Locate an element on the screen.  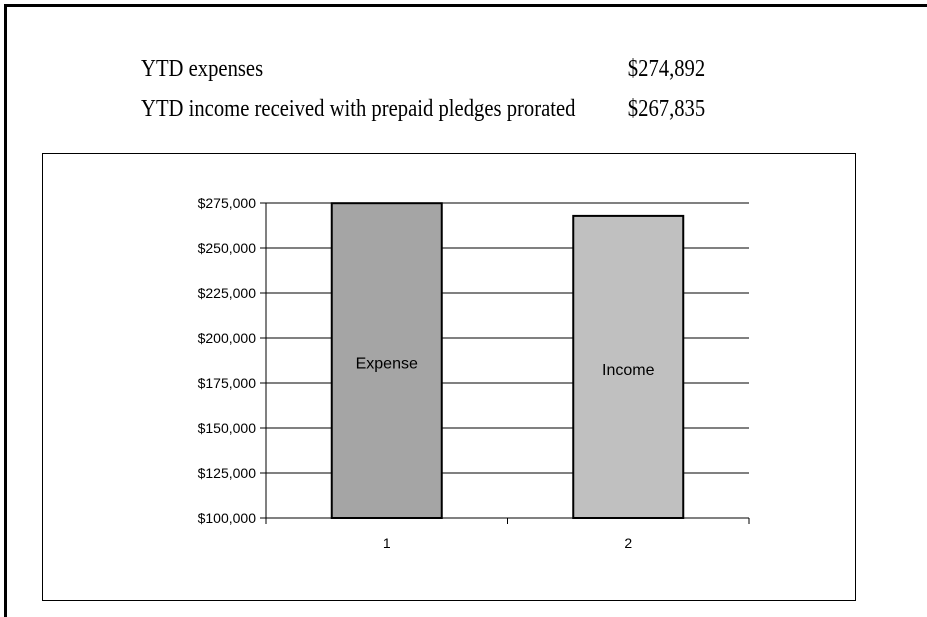
x-tick-label: 2 is located at coordinates (628, 543).